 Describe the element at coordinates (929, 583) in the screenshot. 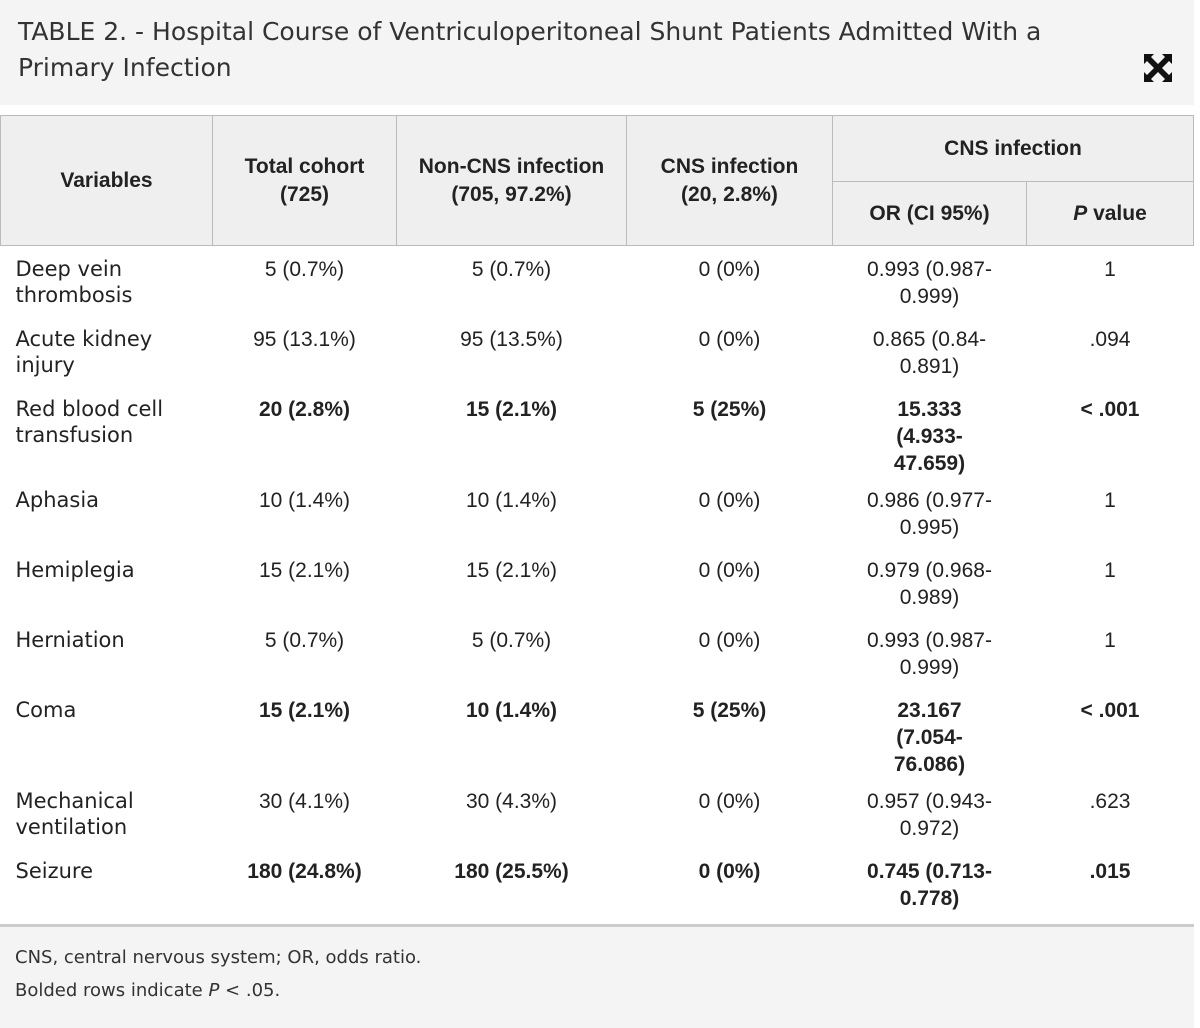

I see `table-cell: 0.979 (0.968-0.989)` at that location.